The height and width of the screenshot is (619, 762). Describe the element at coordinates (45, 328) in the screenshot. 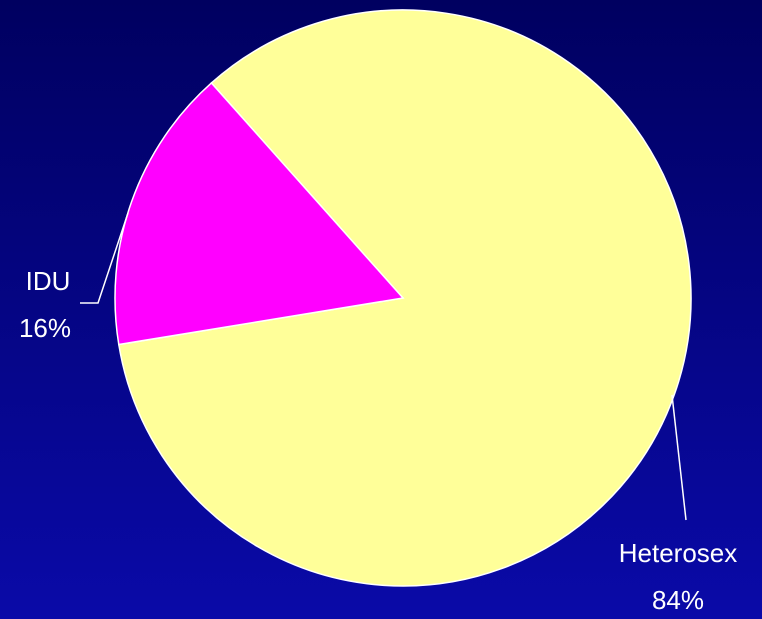

I see `slice-value: 16%` at that location.